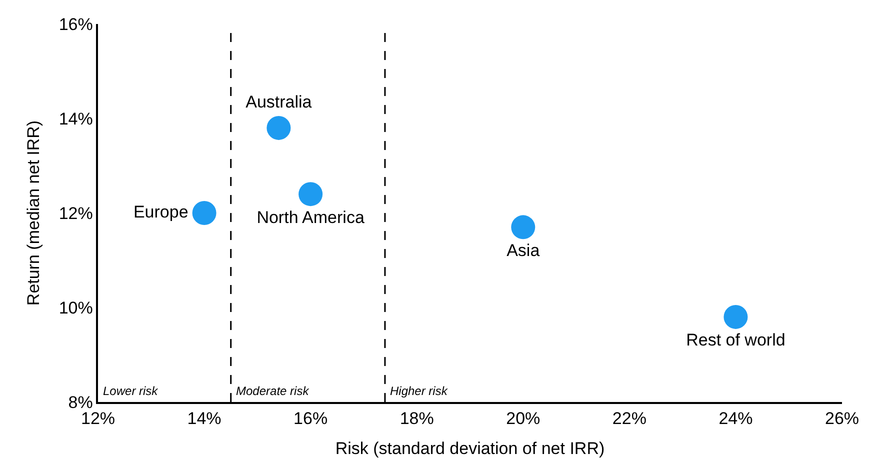  What do you see at coordinates (33, 213) in the screenshot?
I see `y-axis-title: Return (median net IRR)` at bounding box center [33, 213].